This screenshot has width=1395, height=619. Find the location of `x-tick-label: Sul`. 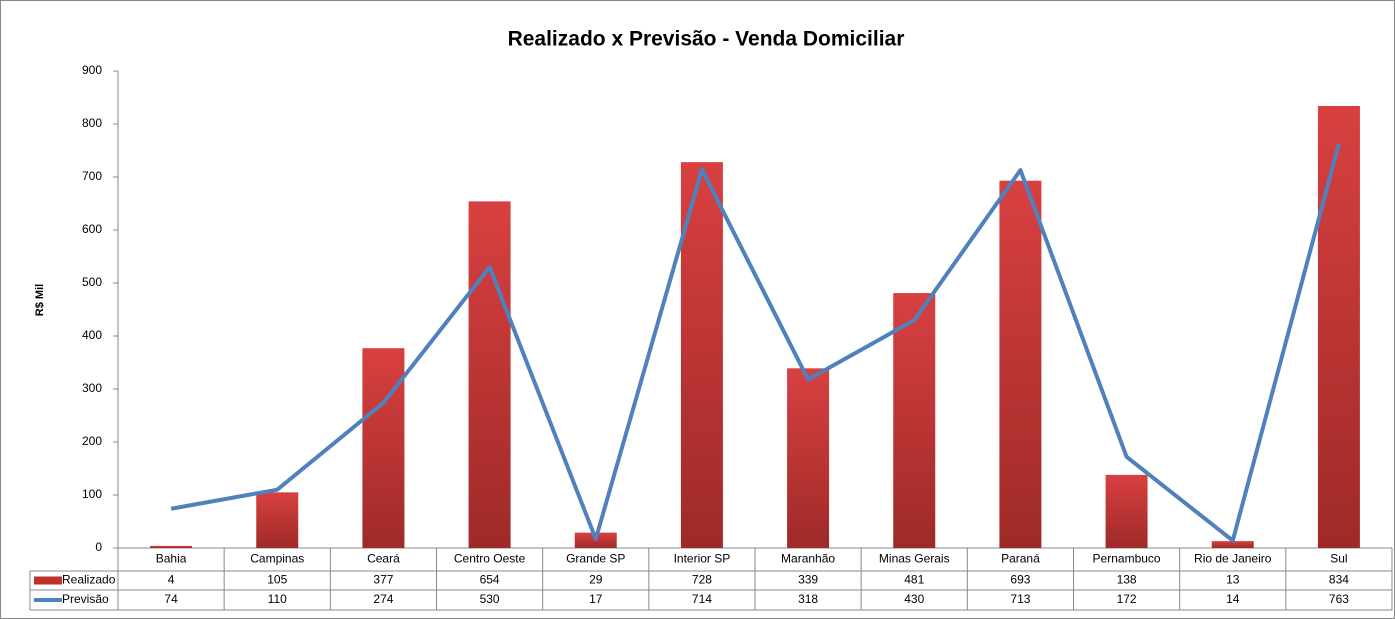

x-tick-label: Sul is located at coordinates (1338, 559).